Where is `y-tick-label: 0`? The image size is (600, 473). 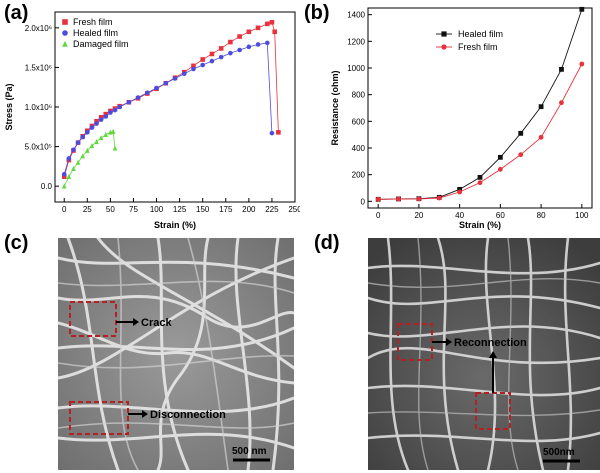
y-tick-label: 0 is located at coordinates (363, 201).